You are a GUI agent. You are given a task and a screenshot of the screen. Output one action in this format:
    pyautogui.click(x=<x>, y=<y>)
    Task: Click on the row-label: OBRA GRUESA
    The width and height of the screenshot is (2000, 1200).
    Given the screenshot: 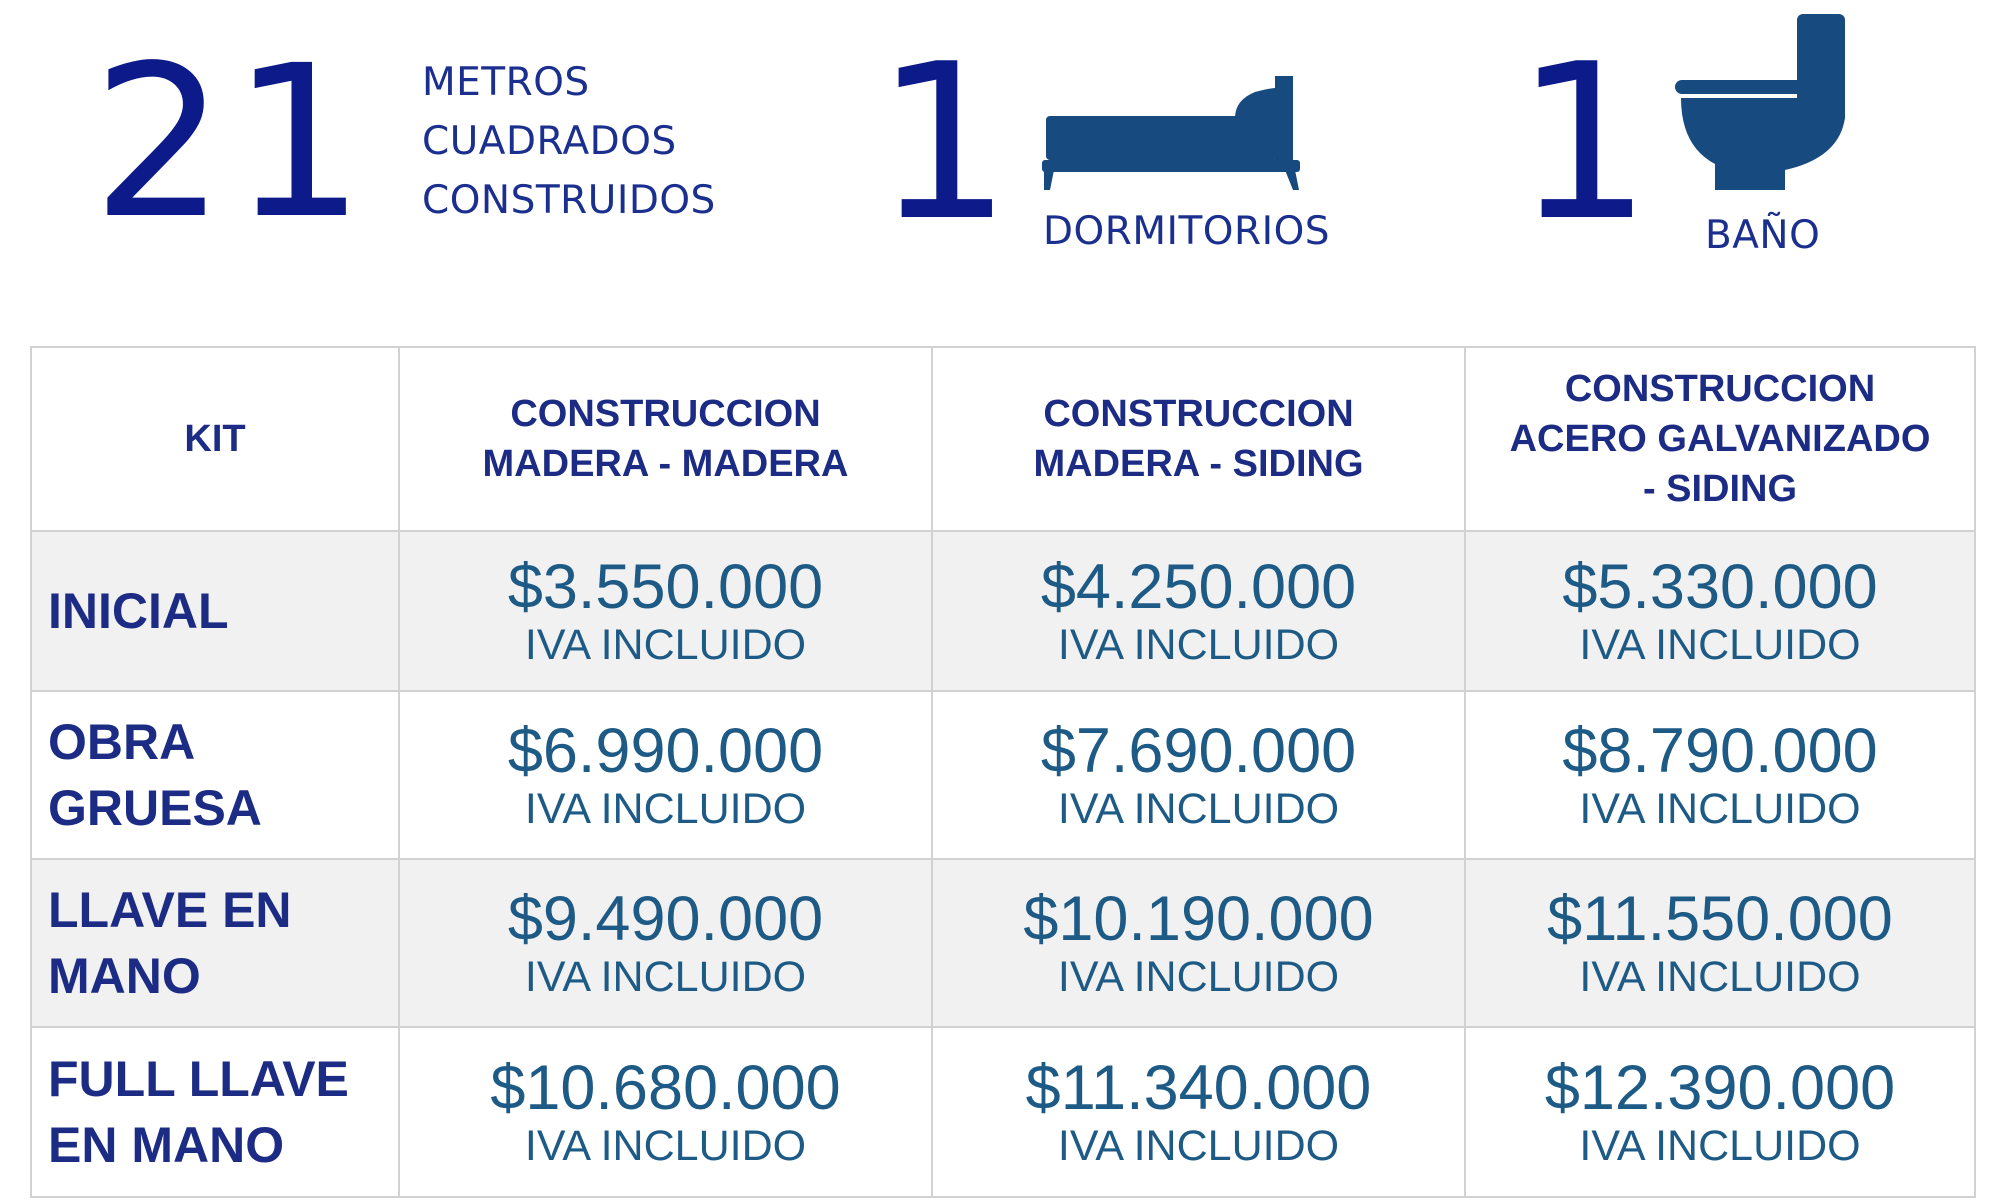 What is the action you would take?
    pyautogui.click(x=215, y=775)
    